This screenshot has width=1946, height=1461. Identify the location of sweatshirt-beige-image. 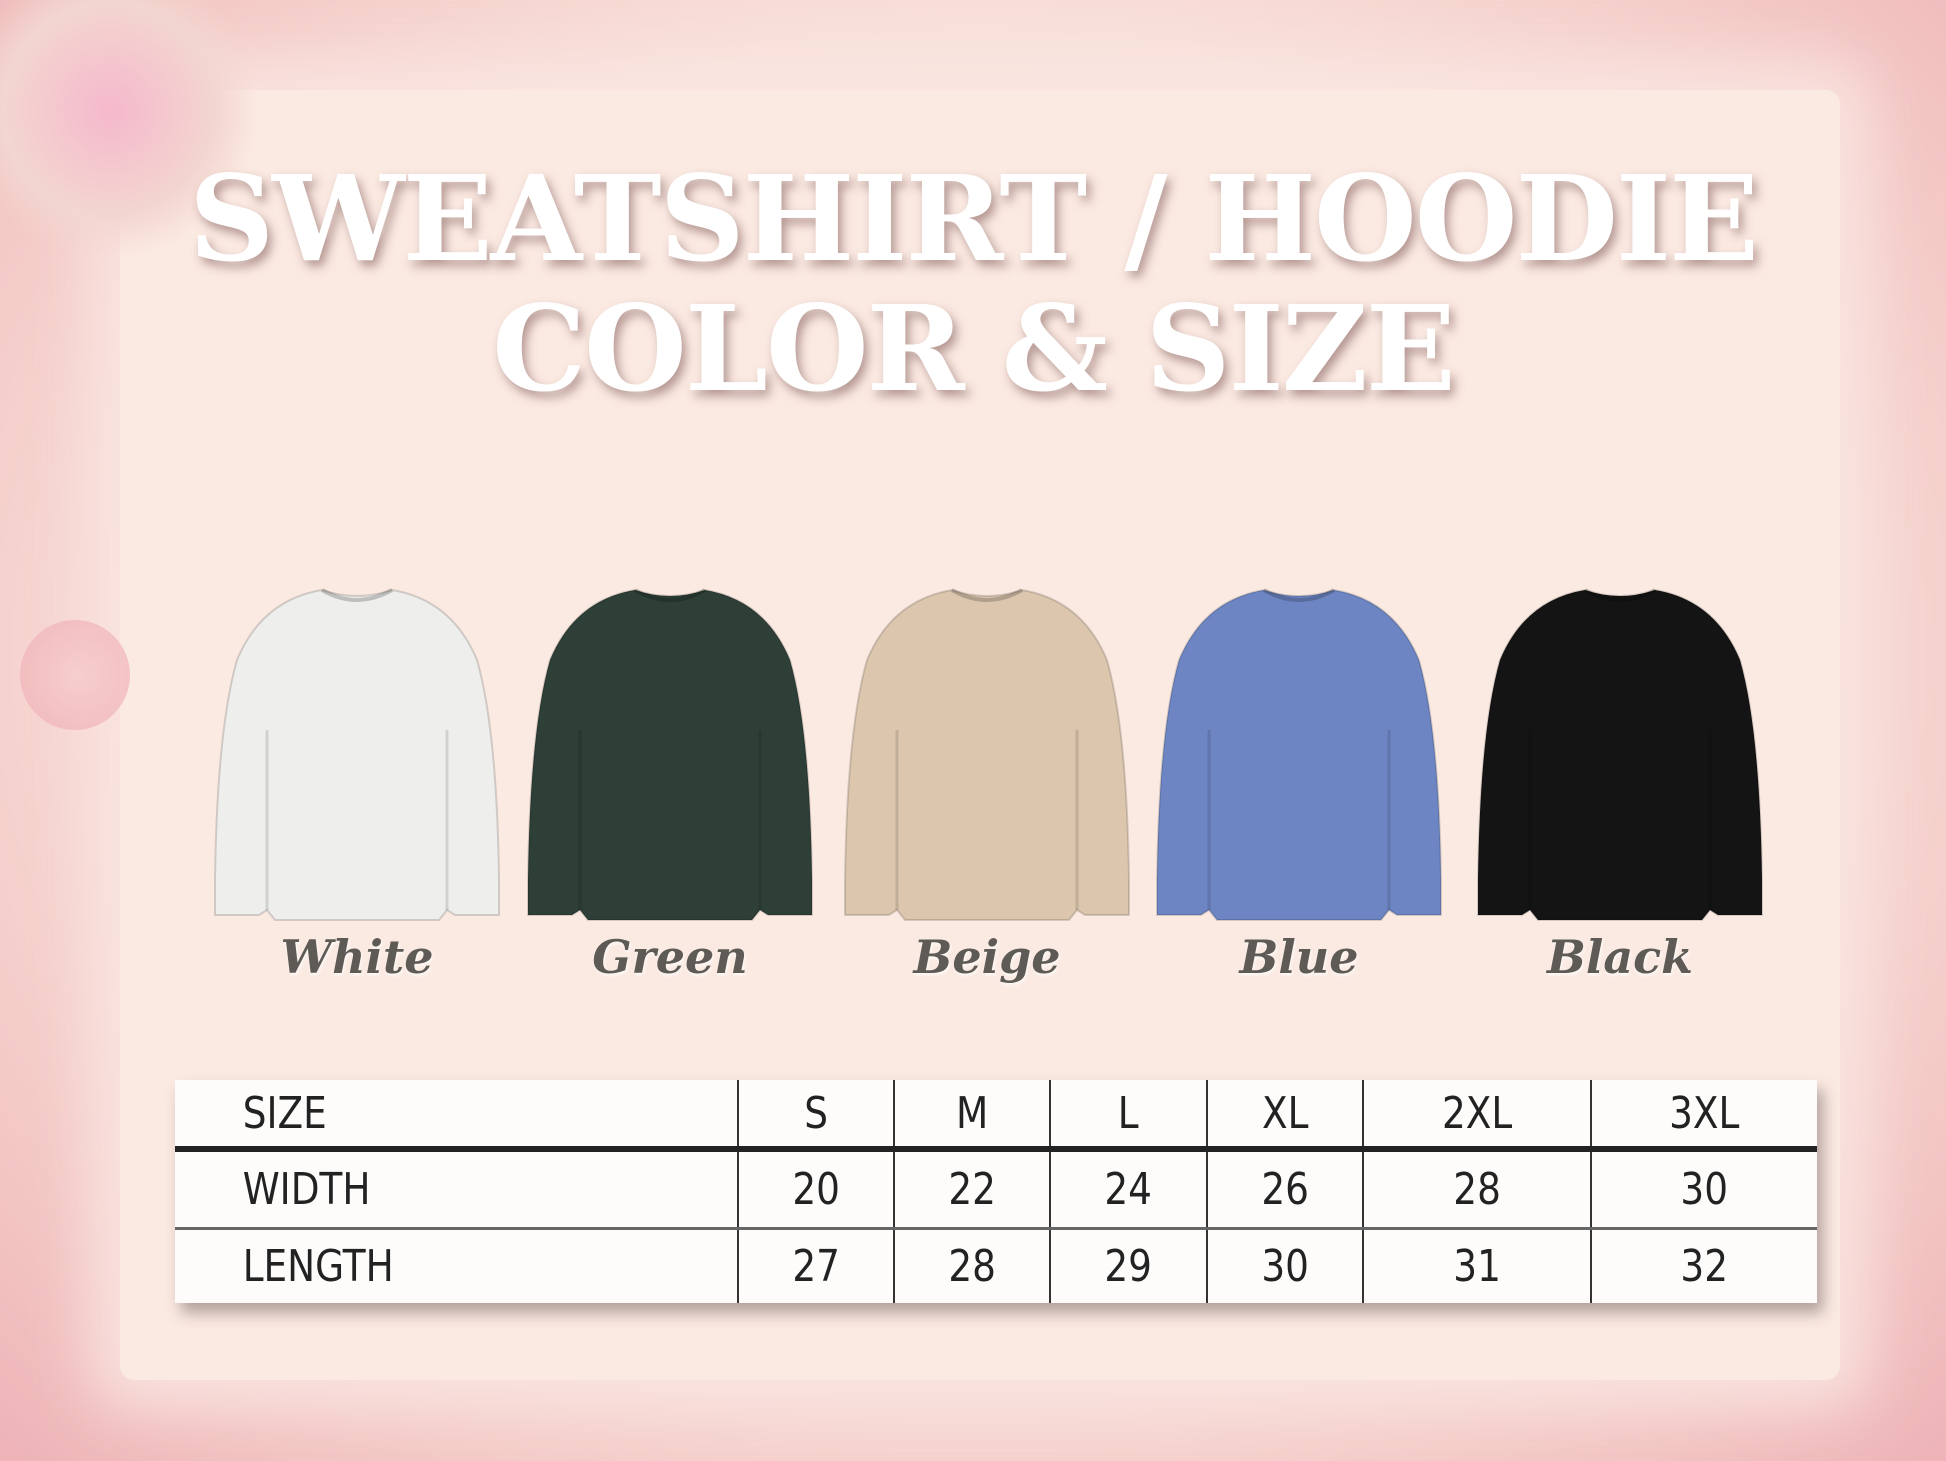
(987, 754).